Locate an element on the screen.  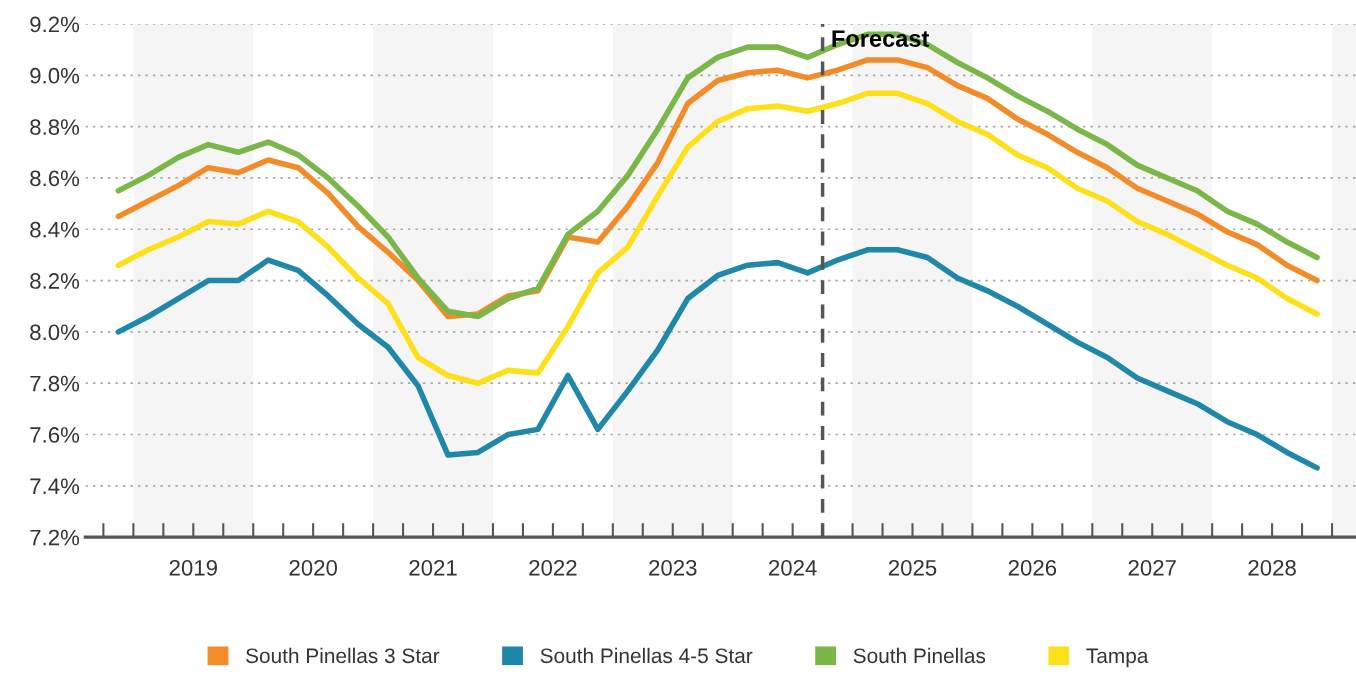
y-tick-label: 7.6% is located at coordinates (55, 435).